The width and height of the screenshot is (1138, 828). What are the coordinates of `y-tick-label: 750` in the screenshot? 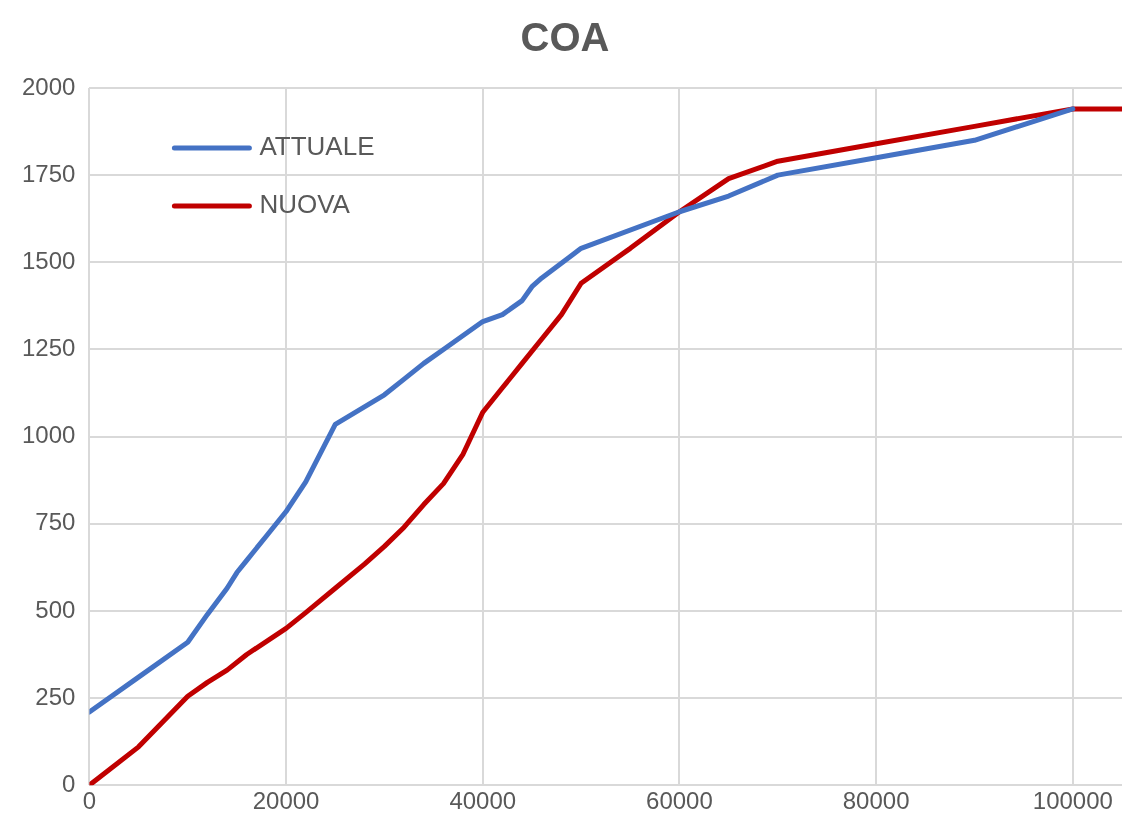 It's located at (55, 522).